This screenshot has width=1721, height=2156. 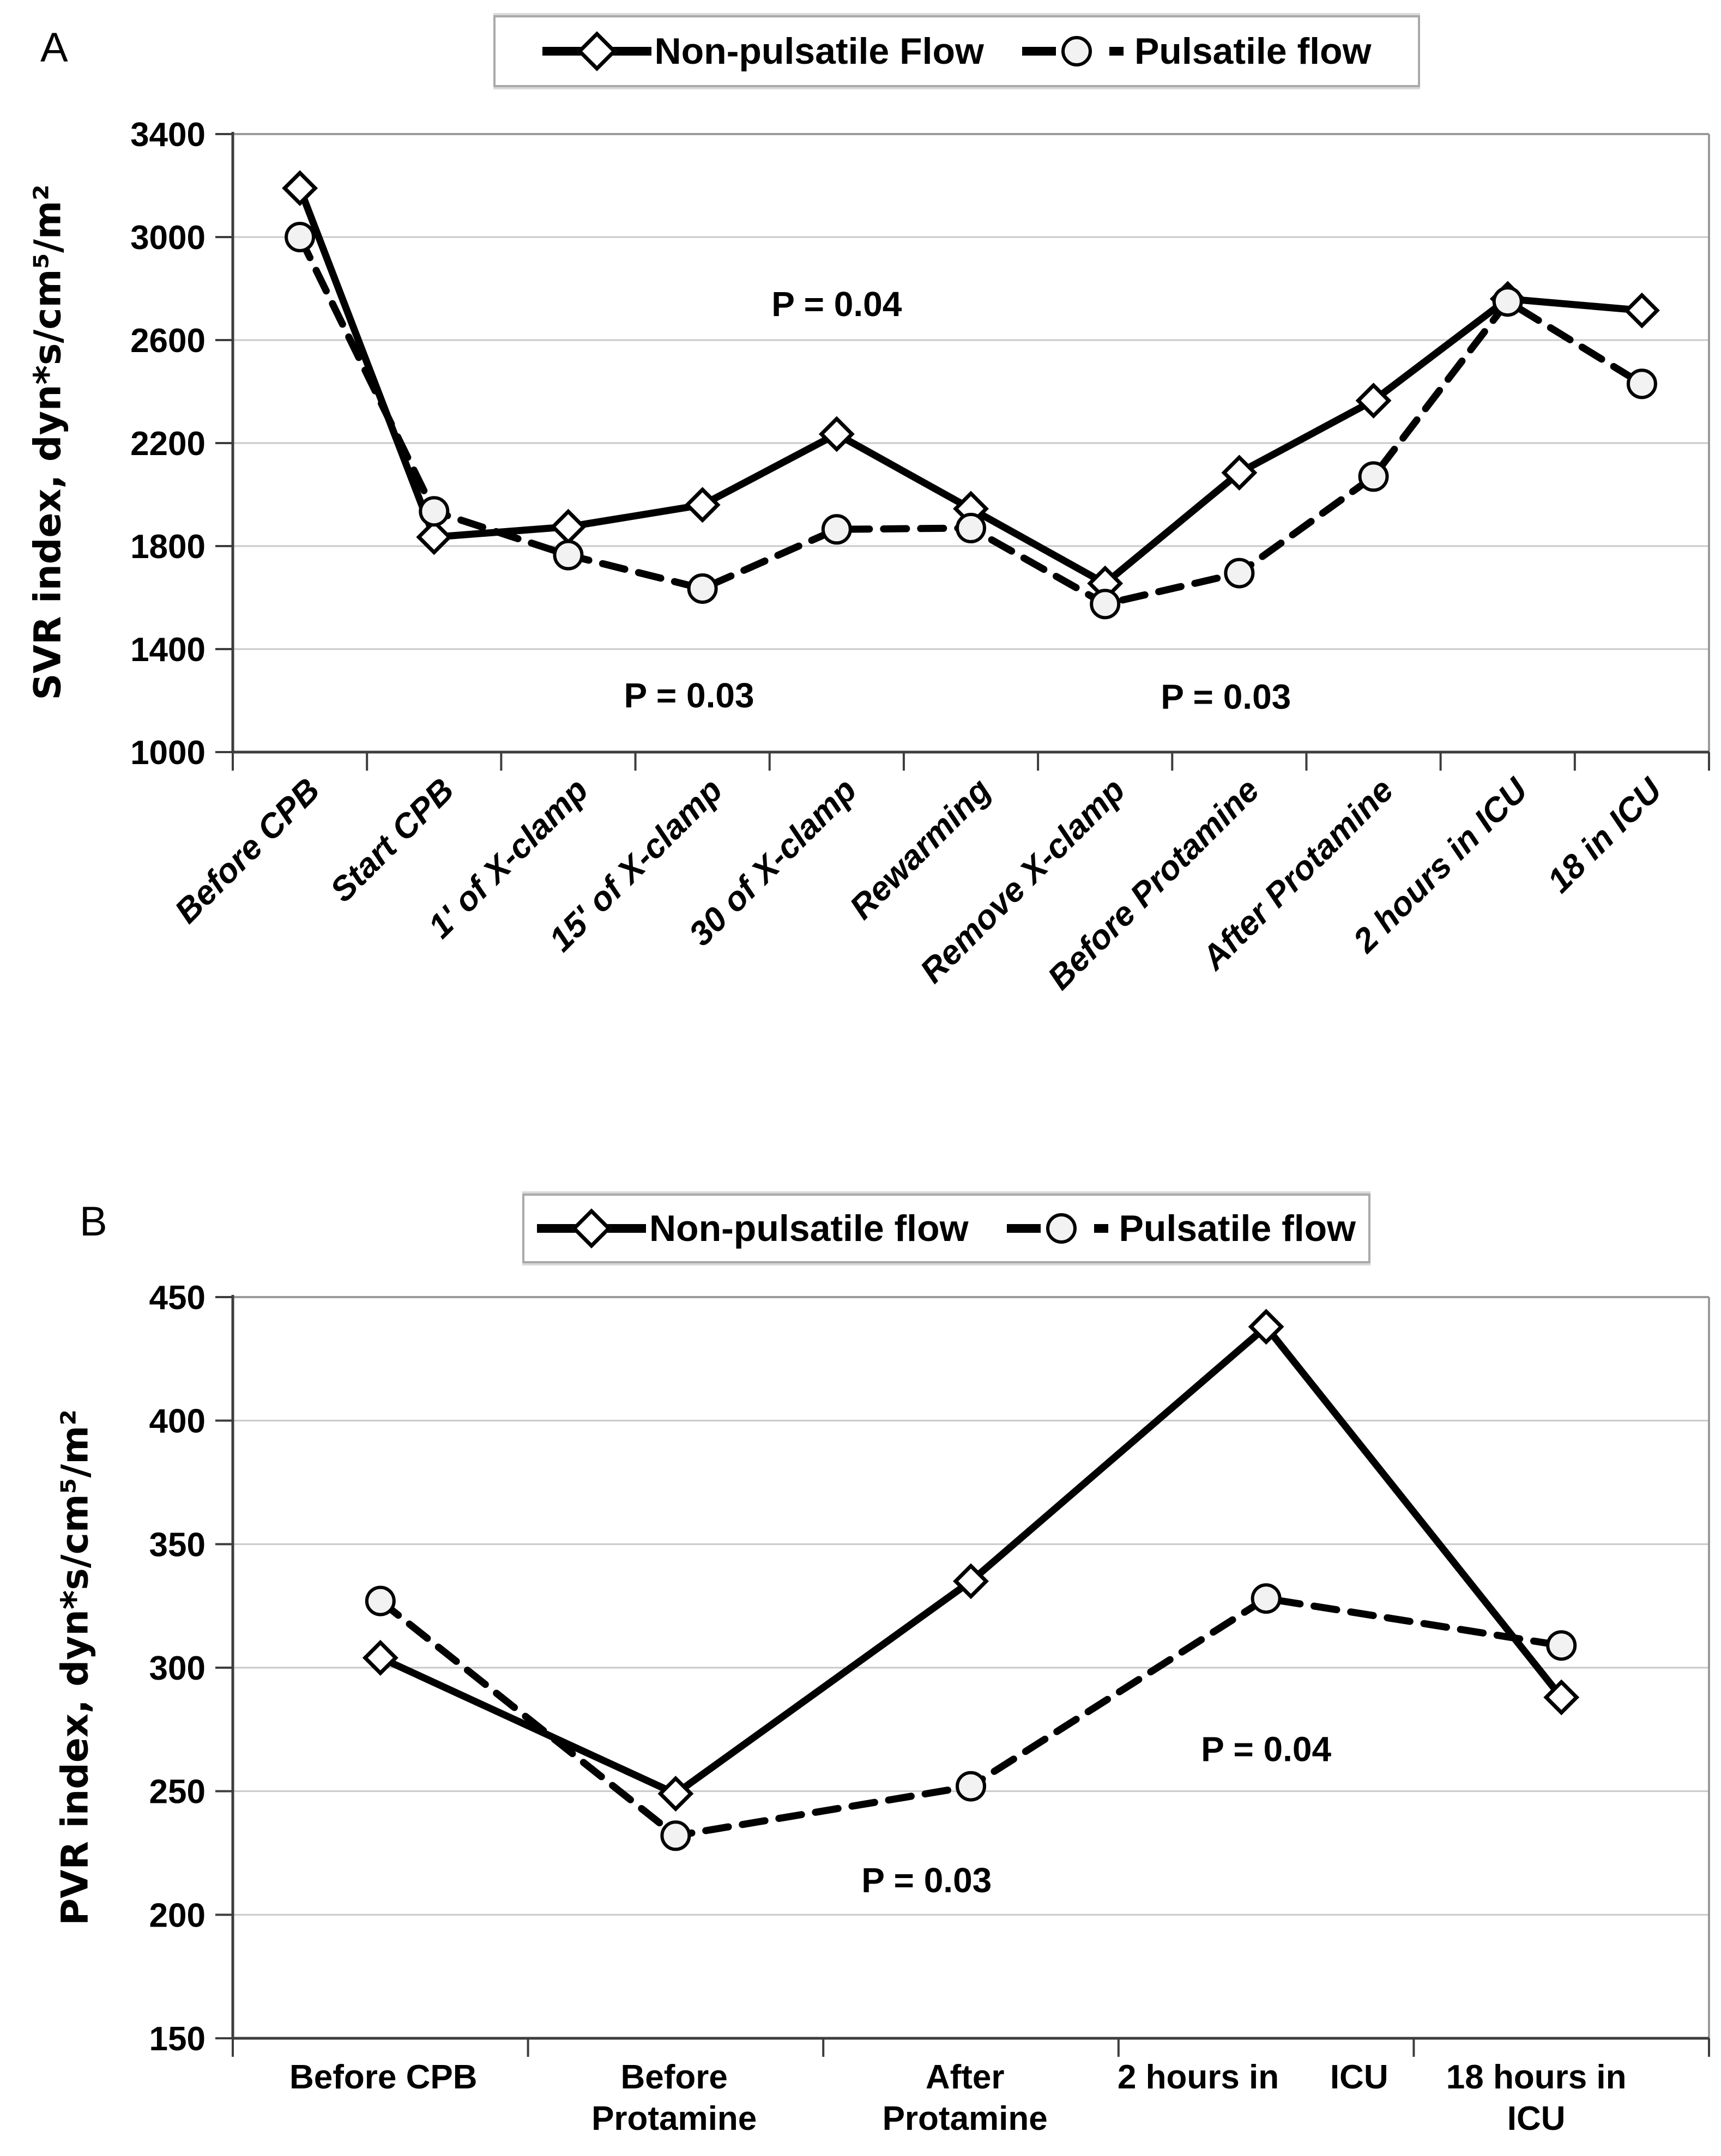 What do you see at coordinates (75, 1667) in the screenshot?
I see `y-axis-title-panel-b: PVR index, dyn*s/cm⁵/m²` at bounding box center [75, 1667].